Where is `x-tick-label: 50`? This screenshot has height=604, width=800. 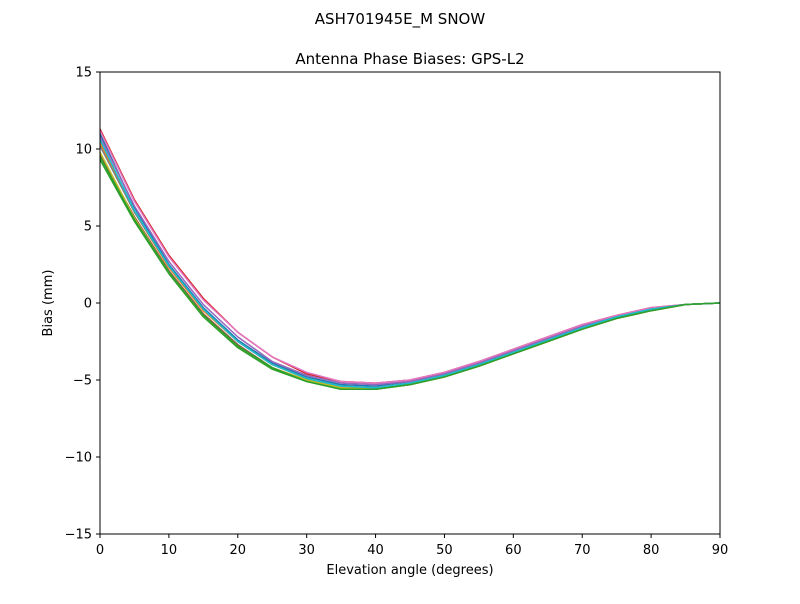
x-tick-label: 50 is located at coordinates (444, 550).